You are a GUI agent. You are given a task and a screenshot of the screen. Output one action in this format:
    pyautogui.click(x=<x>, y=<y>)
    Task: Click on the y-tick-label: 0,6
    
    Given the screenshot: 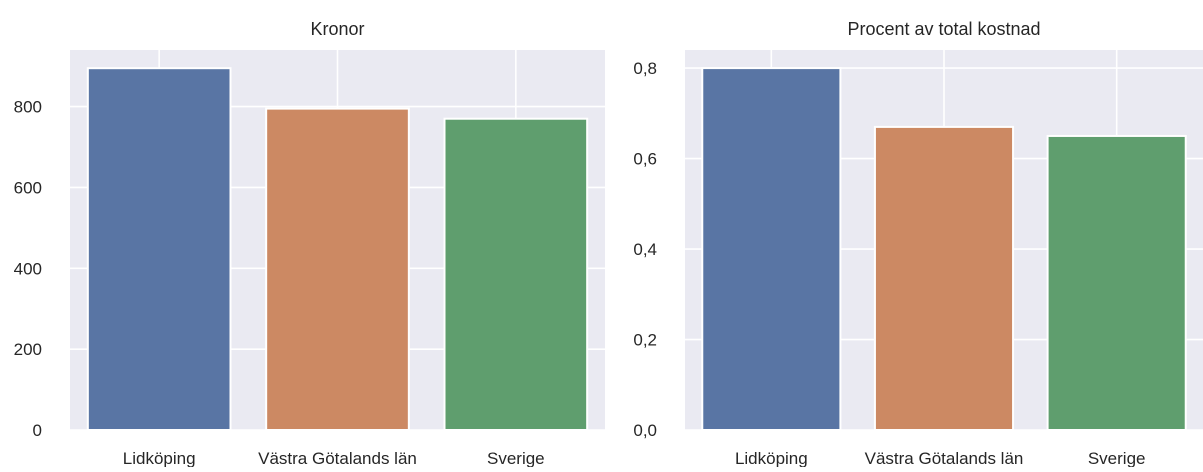 What is the action you would take?
    pyautogui.click(x=645, y=159)
    